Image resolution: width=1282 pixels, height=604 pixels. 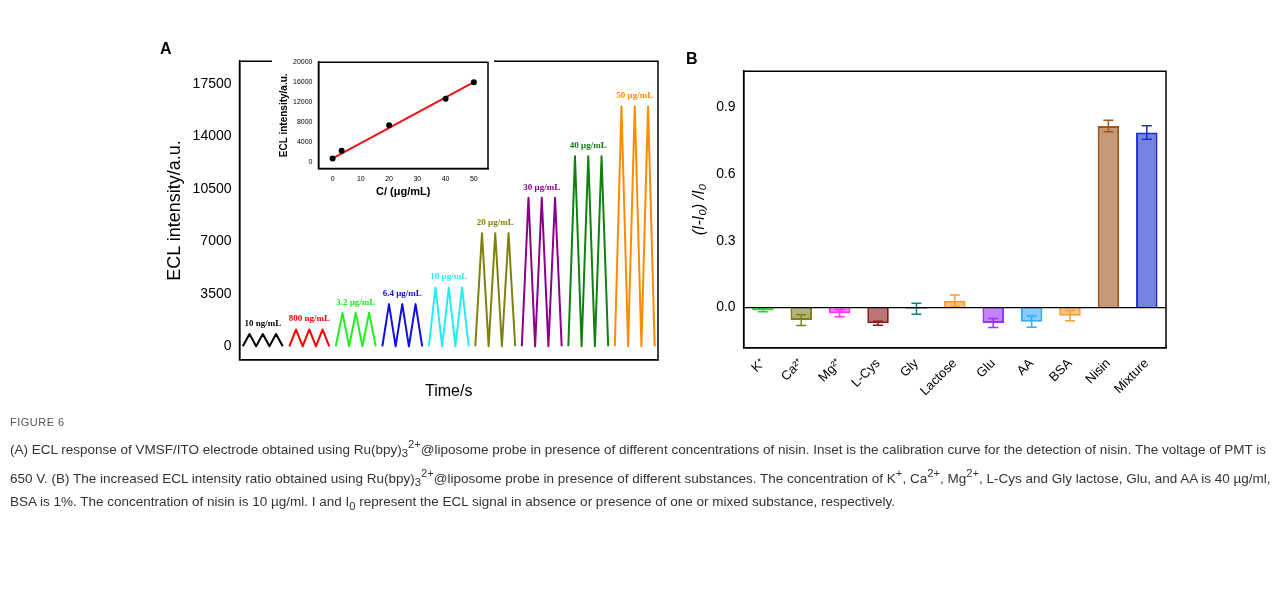 I want to click on series-label: 40 μg/mL, so click(x=588, y=145).